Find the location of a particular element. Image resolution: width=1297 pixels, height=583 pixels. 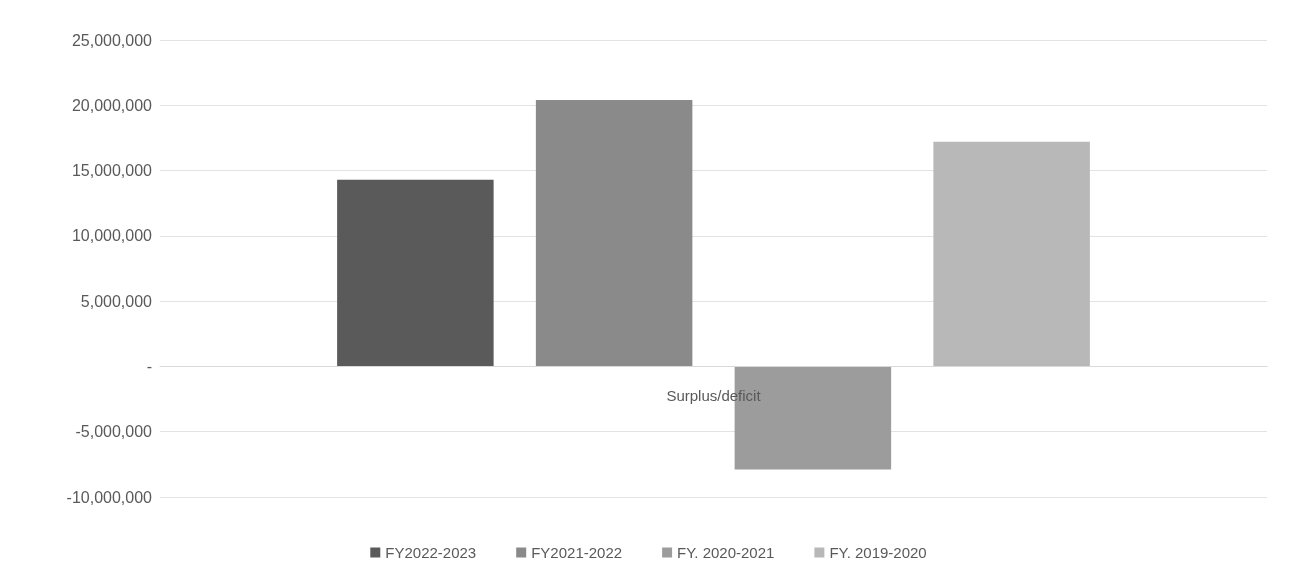

y-tick-label: 15,000,000 is located at coordinates (112, 171).